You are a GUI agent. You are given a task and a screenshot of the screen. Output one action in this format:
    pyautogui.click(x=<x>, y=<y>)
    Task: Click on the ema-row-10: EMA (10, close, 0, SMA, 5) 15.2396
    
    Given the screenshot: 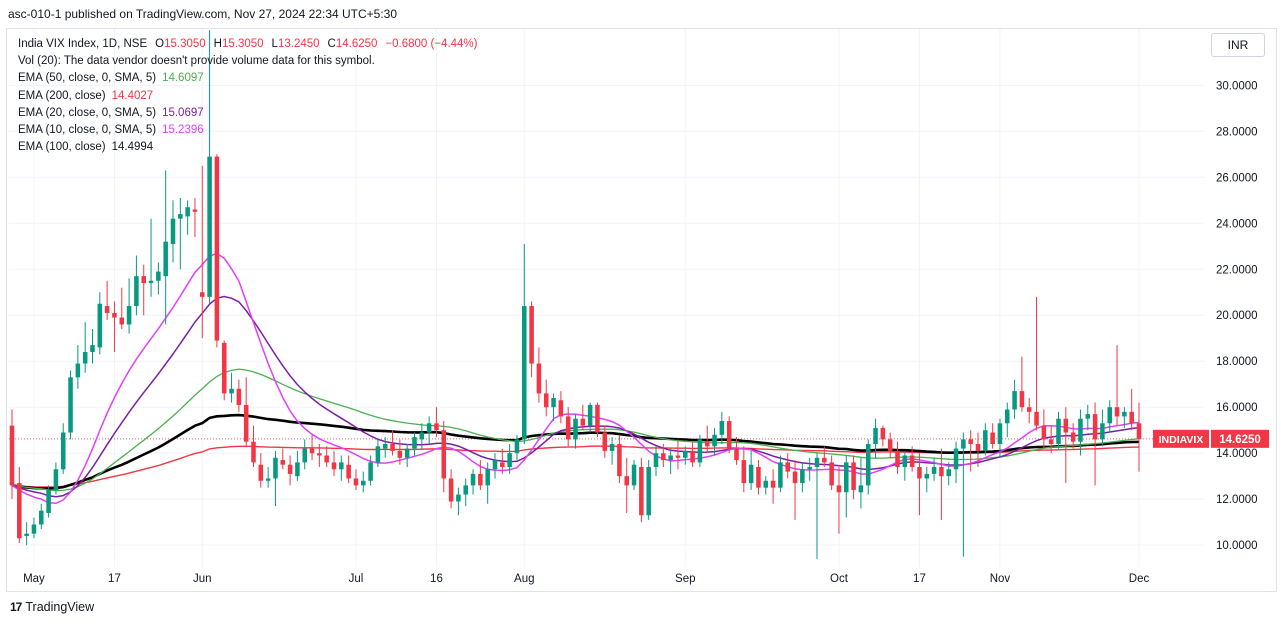 What is the action you would take?
    pyautogui.click(x=248, y=130)
    